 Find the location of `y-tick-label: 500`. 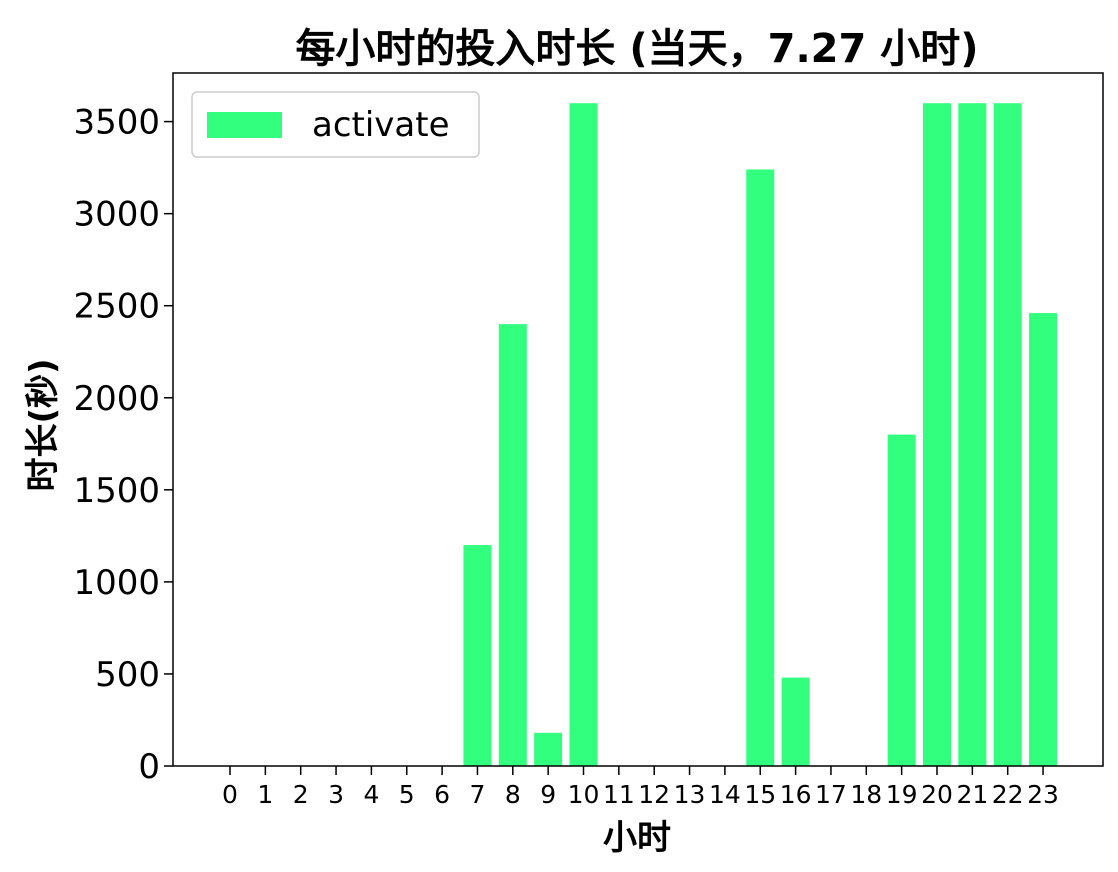

y-tick-label: 500 is located at coordinates (127, 675).